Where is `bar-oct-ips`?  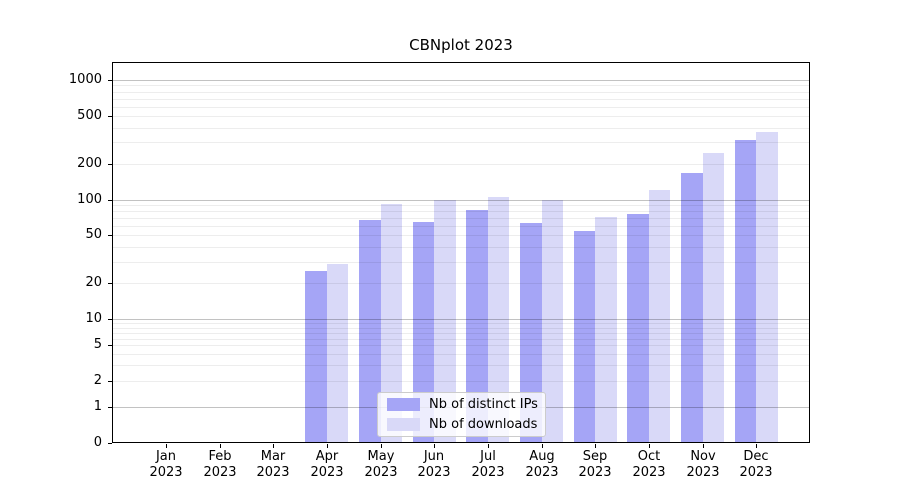
bar-oct-ips is located at coordinates (638, 328).